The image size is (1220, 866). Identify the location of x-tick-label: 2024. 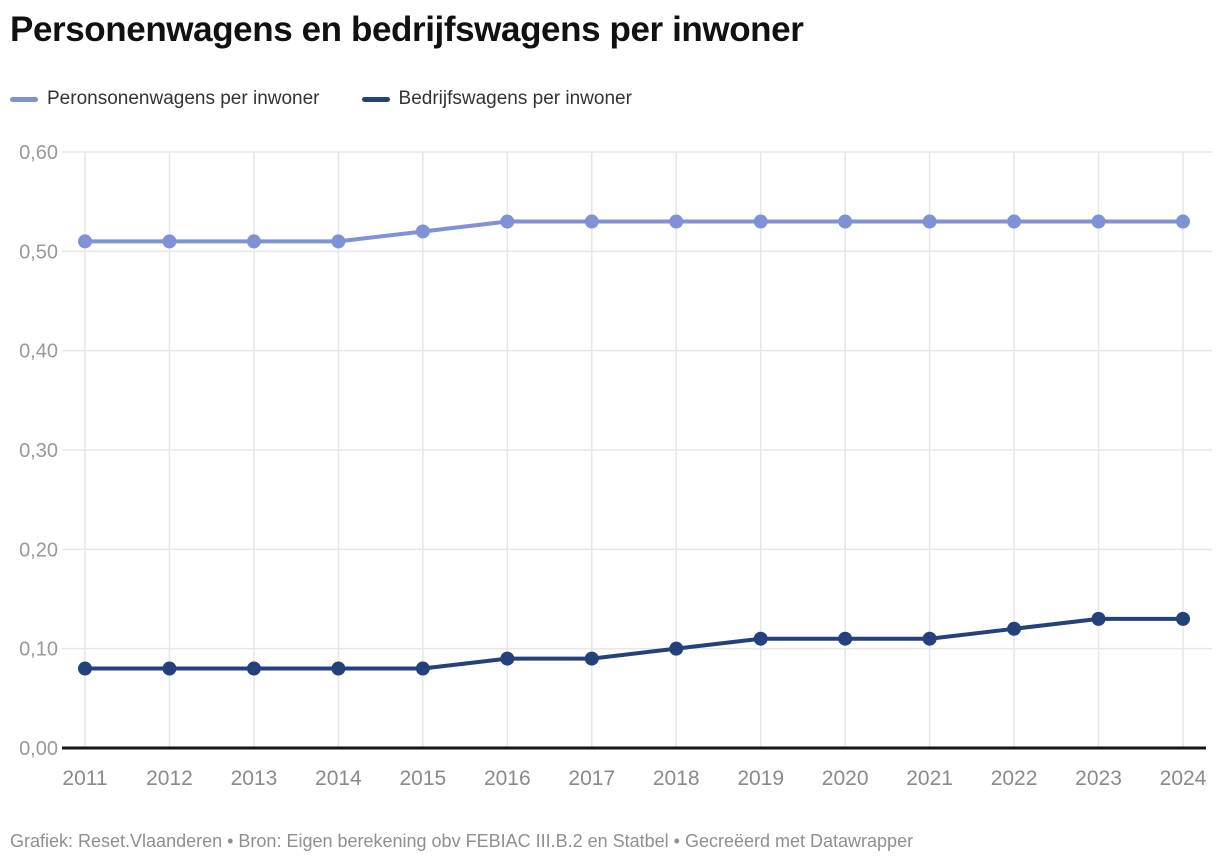
(1183, 778).